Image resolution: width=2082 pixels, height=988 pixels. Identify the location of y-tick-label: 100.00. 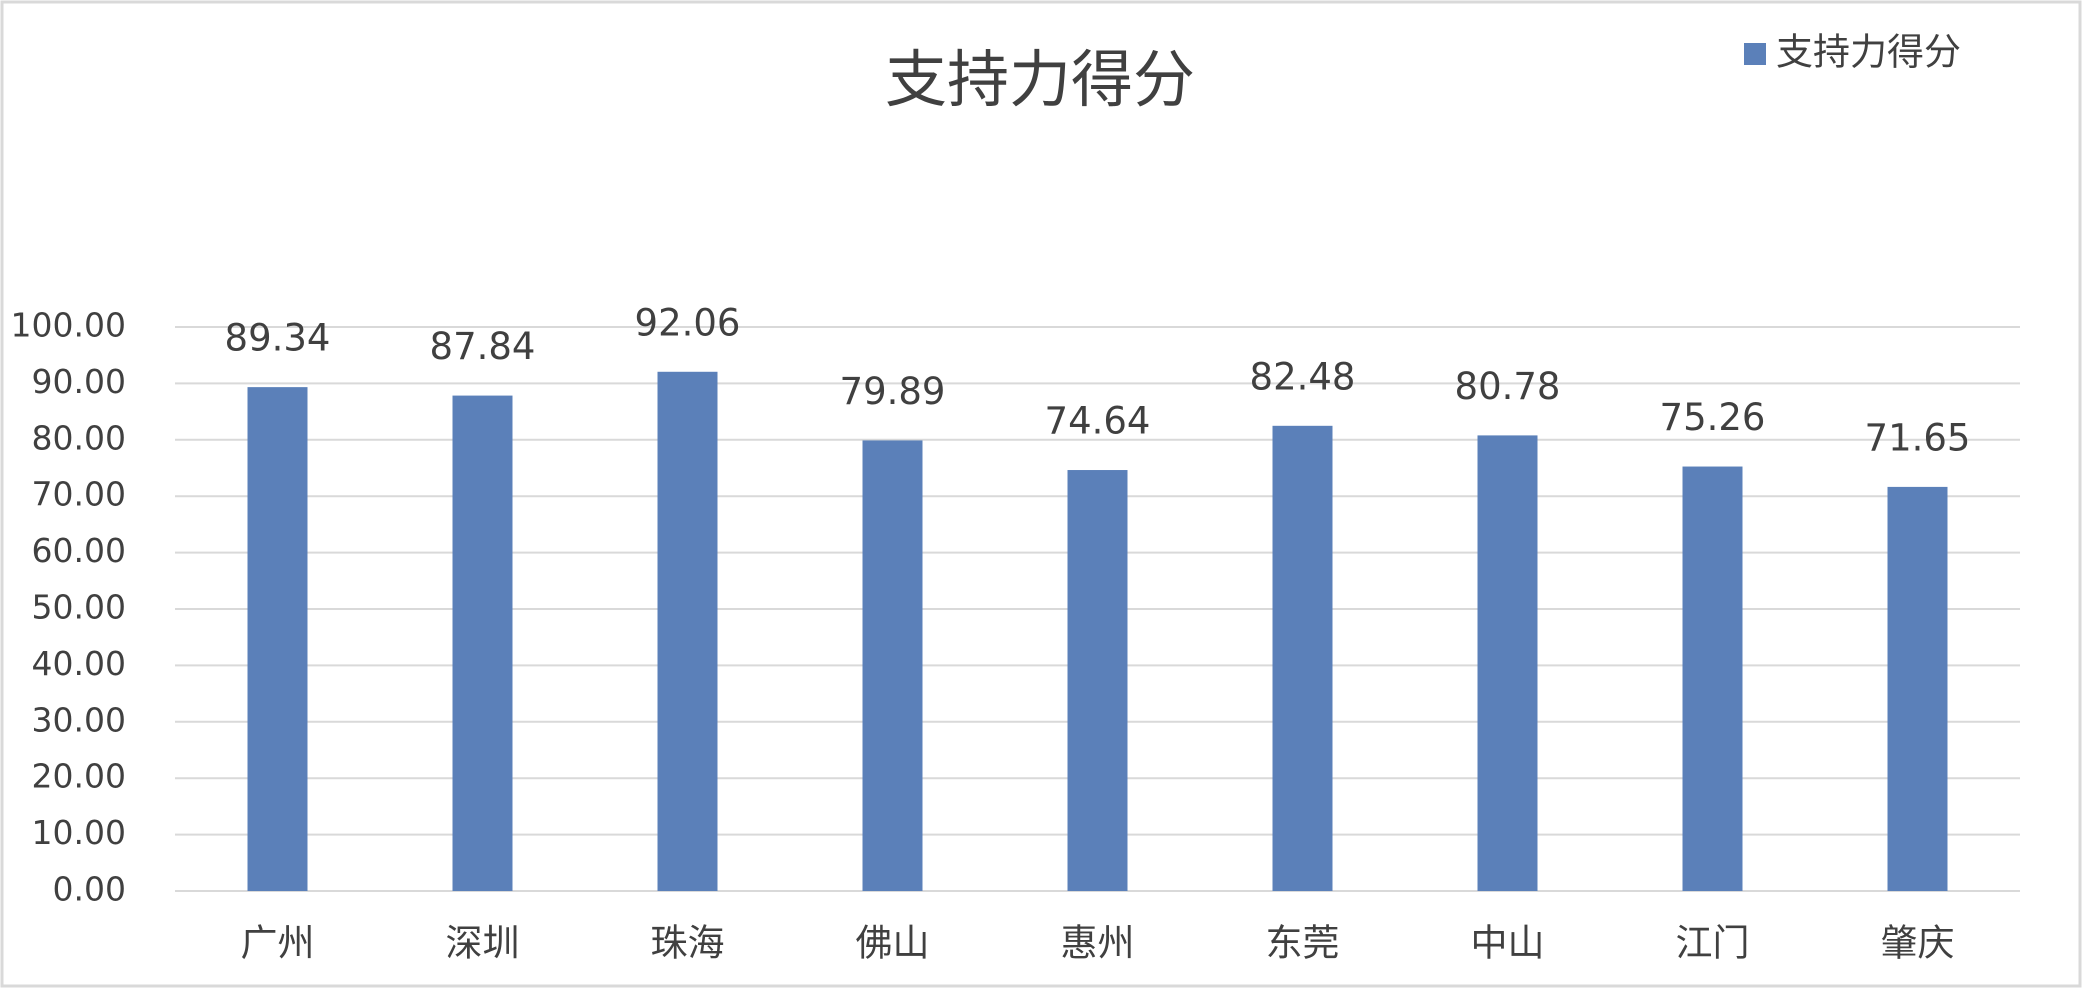
(68, 325).